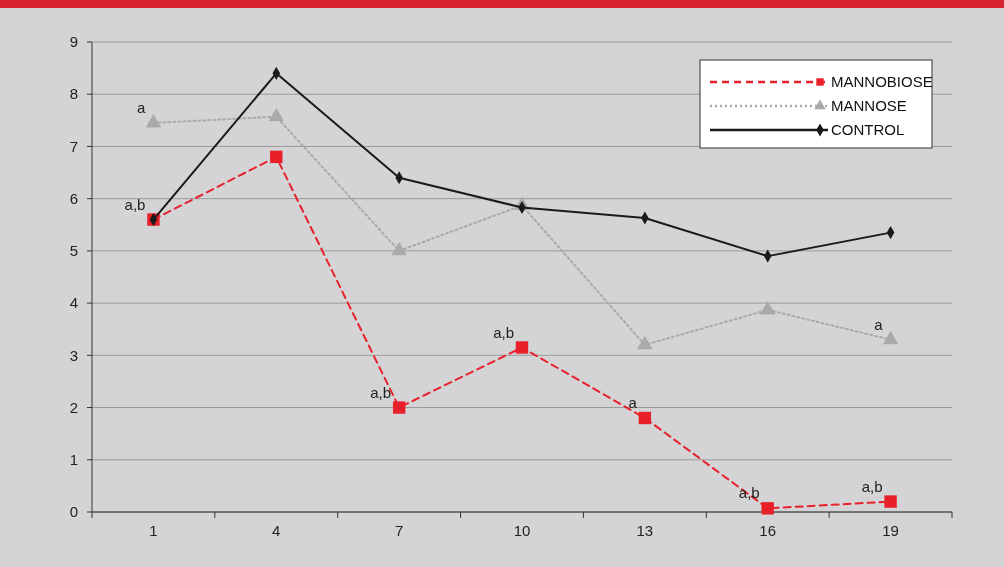  Describe the element at coordinates (73, 303) in the screenshot. I see `y-tick-label: 4` at that location.